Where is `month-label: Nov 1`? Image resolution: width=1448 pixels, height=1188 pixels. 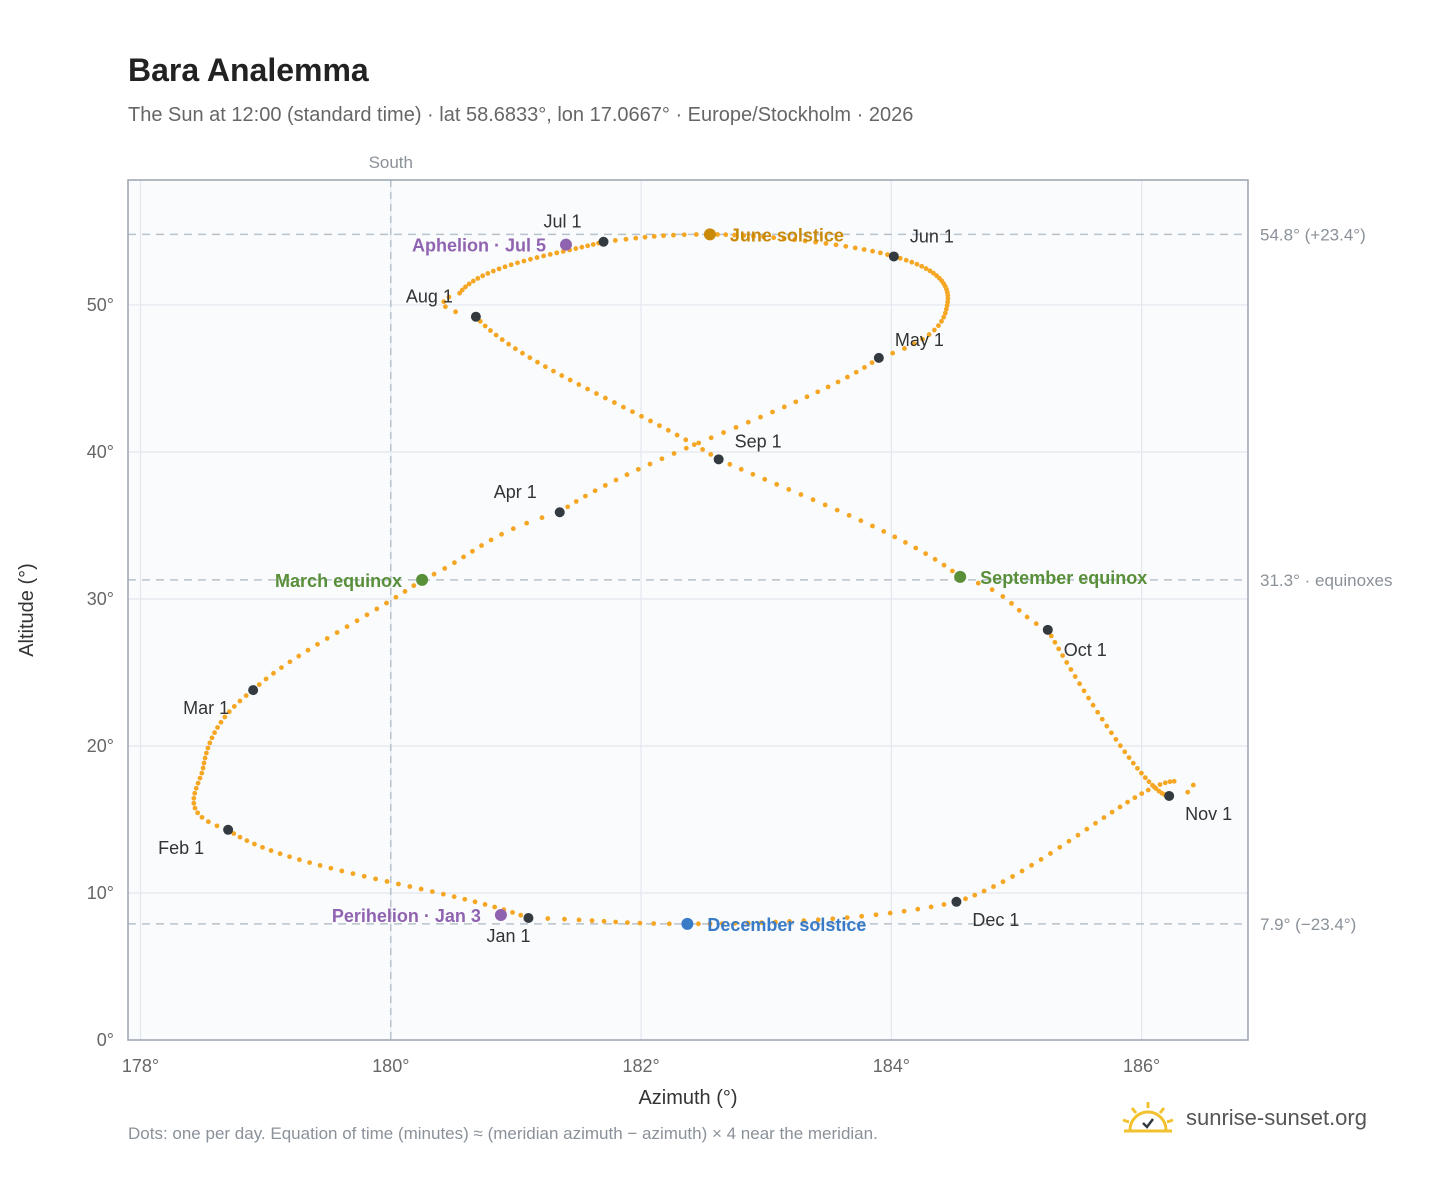
month-label: Nov 1 is located at coordinates (1208, 814).